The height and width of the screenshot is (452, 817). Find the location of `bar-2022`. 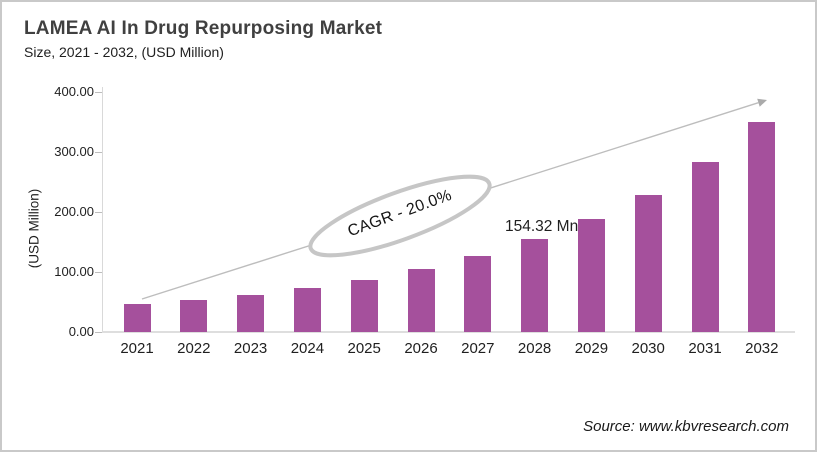

bar-2022 is located at coordinates (194, 316).